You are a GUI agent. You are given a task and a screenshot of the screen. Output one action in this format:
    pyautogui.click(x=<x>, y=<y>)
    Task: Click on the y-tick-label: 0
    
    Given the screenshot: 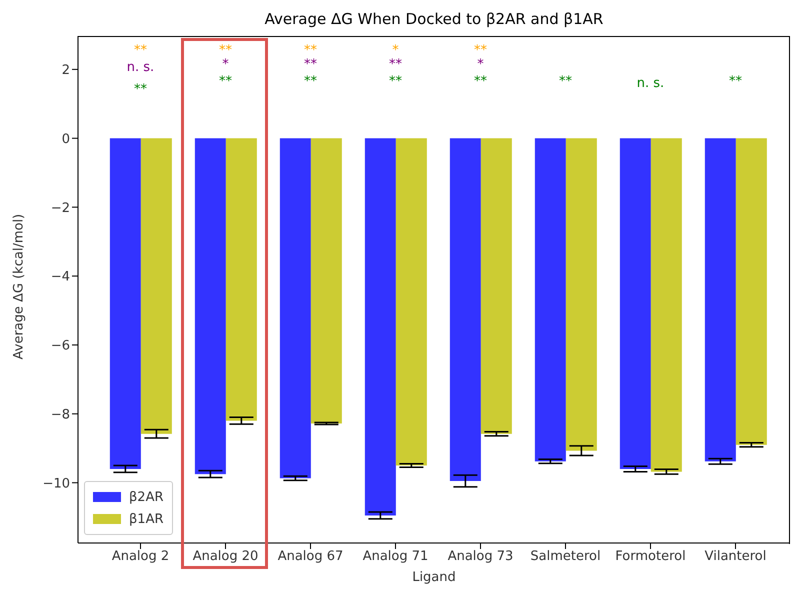 What is the action you would take?
    pyautogui.click(x=66, y=139)
    